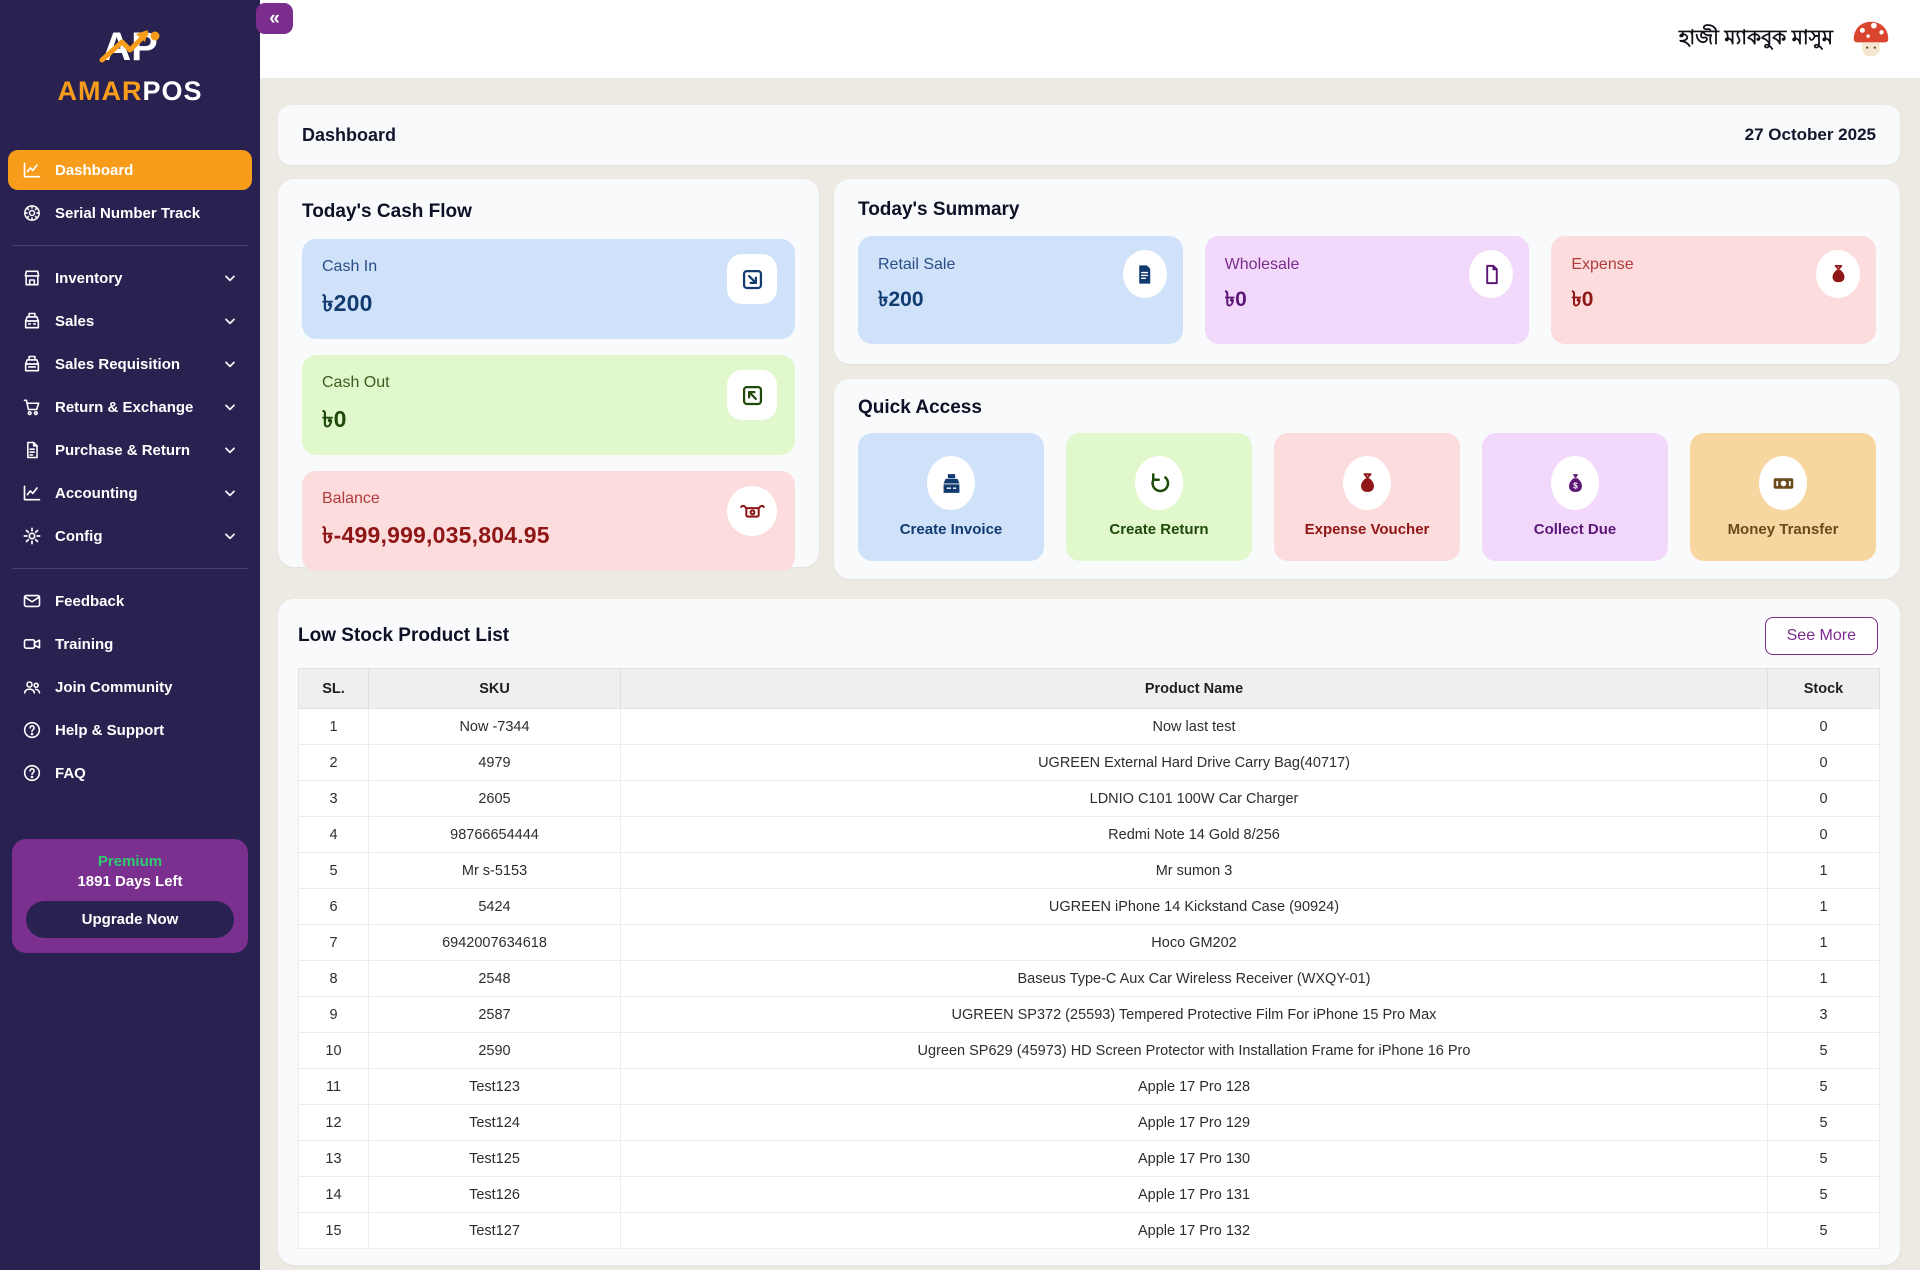 This screenshot has width=1920, height=1270. What do you see at coordinates (494, 1194) in the screenshot?
I see `cell-sku: Test126` at bounding box center [494, 1194].